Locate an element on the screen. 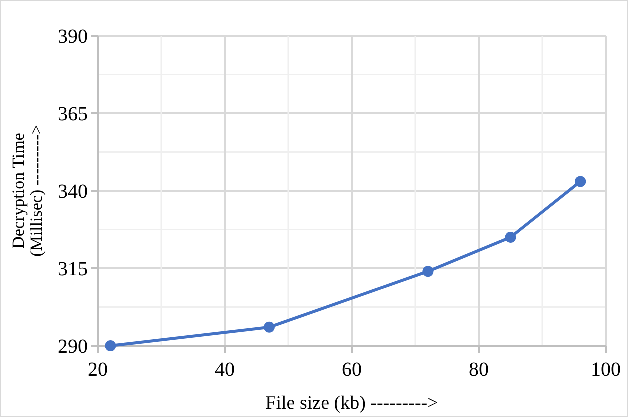 This screenshot has width=628, height=417. y-tick-label: 365 is located at coordinates (73, 115).